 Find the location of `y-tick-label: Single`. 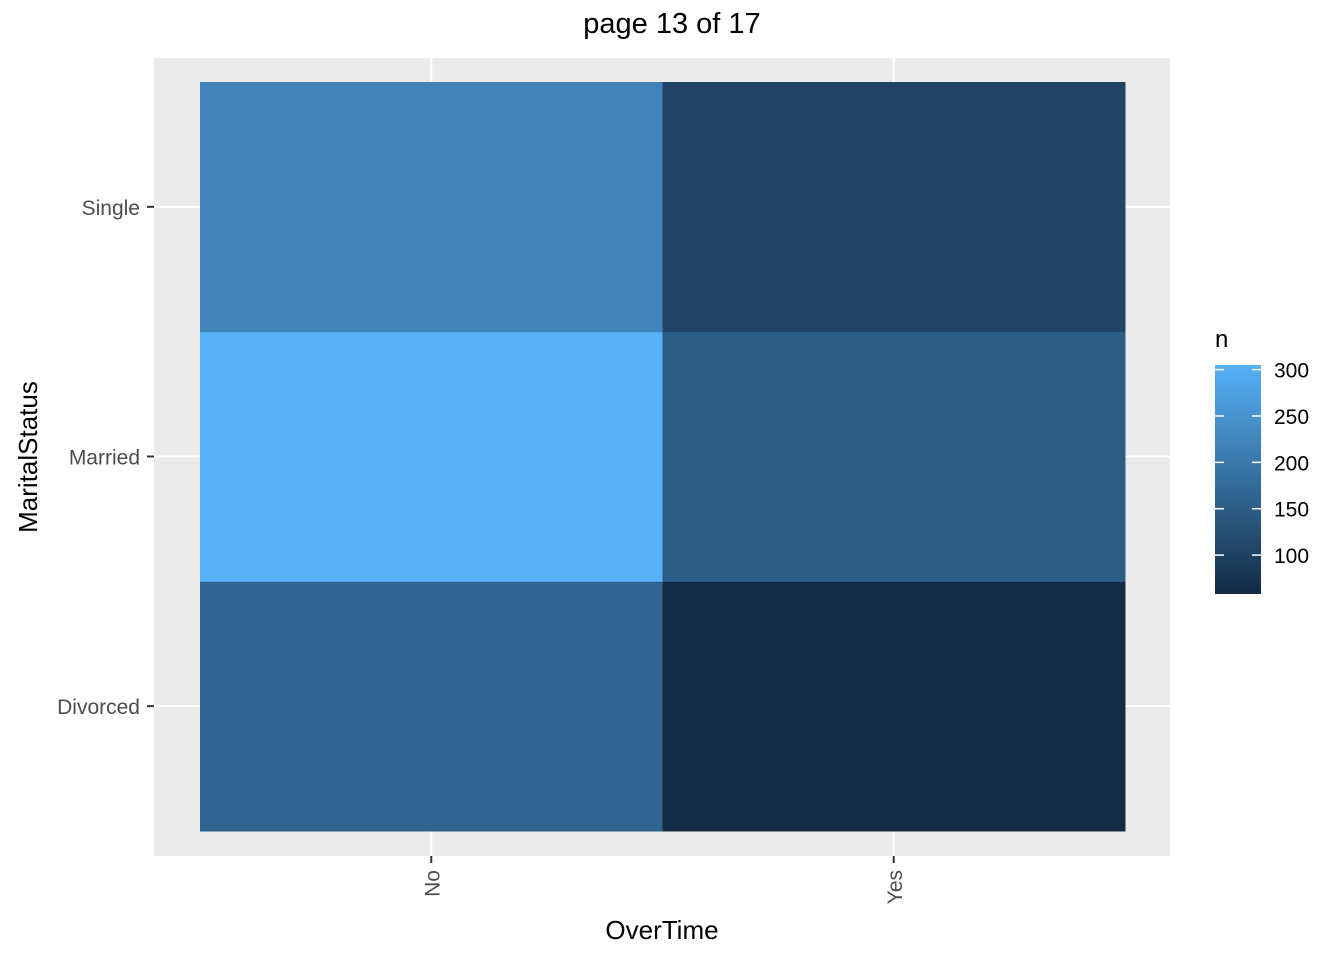

y-tick-label: Single is located at coordinates (111, 208).